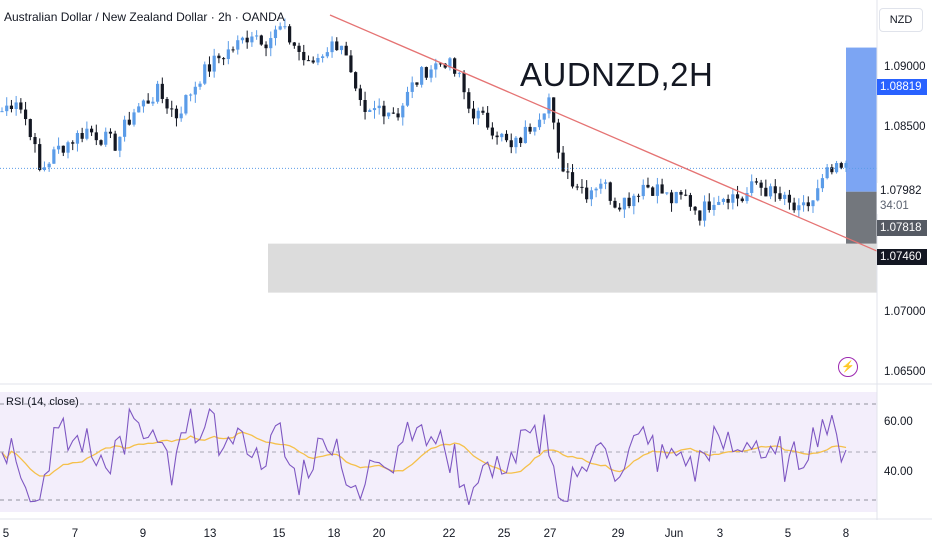  What do you see at coordinates (902, 257) in the screenshot?
I see `support-price-tag: 1.07460` at bounding box center [902, 257].